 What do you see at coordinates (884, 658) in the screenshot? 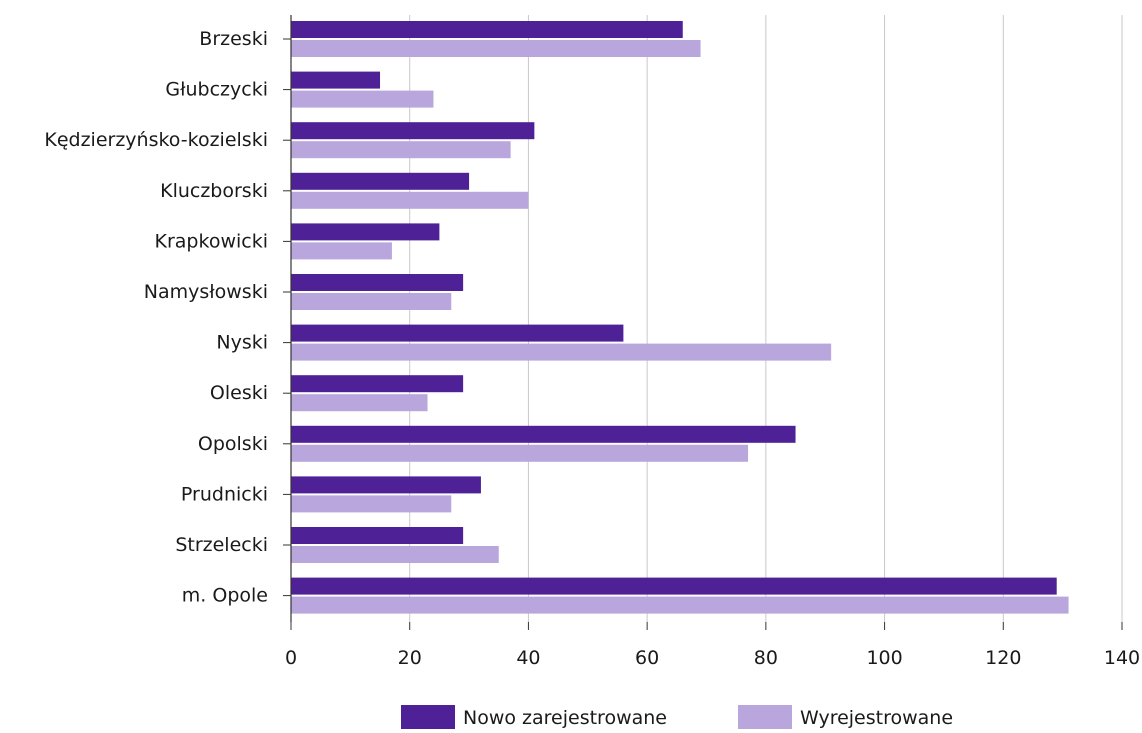
I see `x-tick-label: 100` at bounding box center [884, 658].